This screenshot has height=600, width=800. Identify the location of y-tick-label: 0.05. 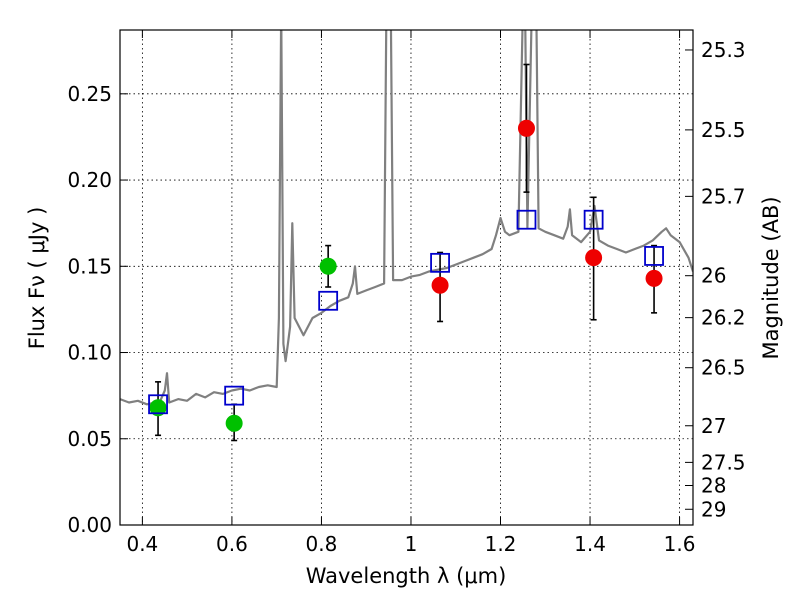
(89, 439).